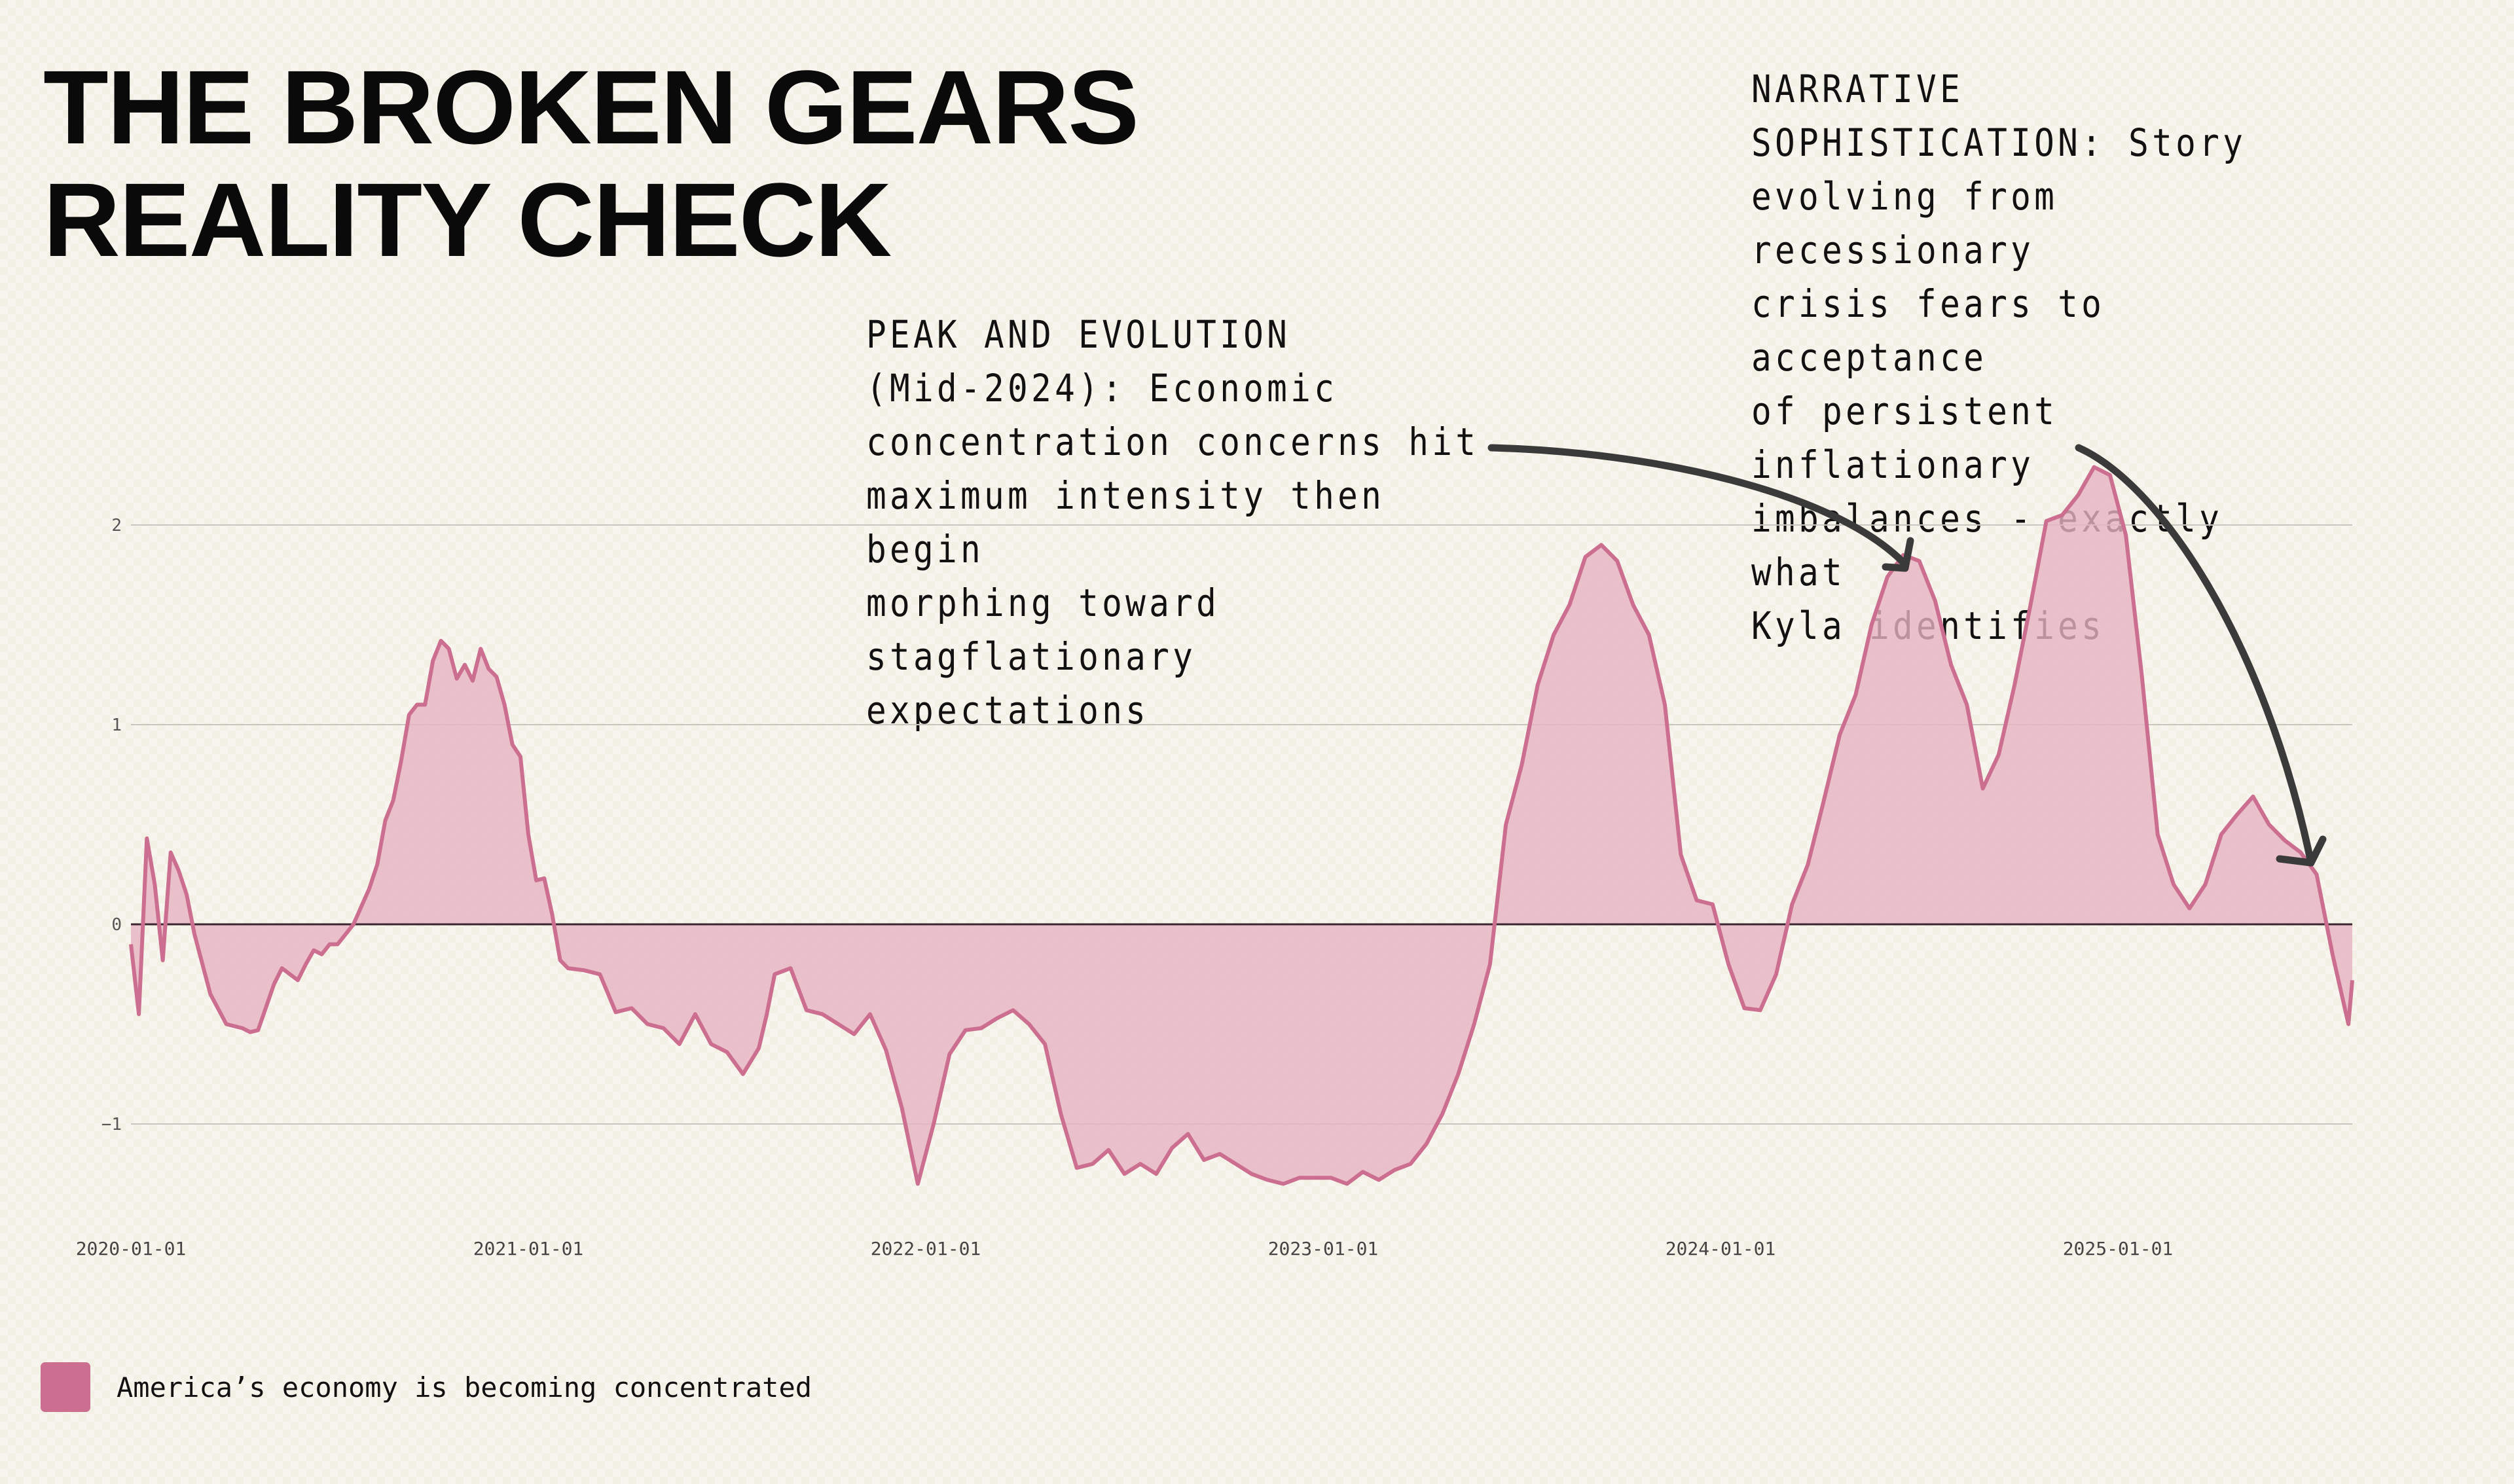  I want to click on x-tick-label: 2022-01-01, so click(926, 1248).